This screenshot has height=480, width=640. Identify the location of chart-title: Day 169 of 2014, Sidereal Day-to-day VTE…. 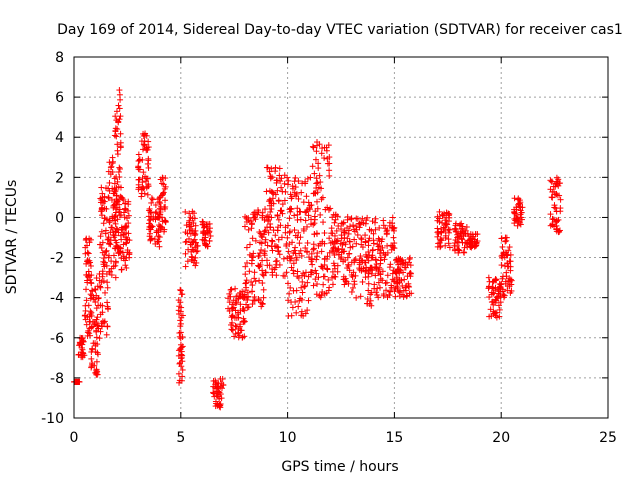
(340, 30).